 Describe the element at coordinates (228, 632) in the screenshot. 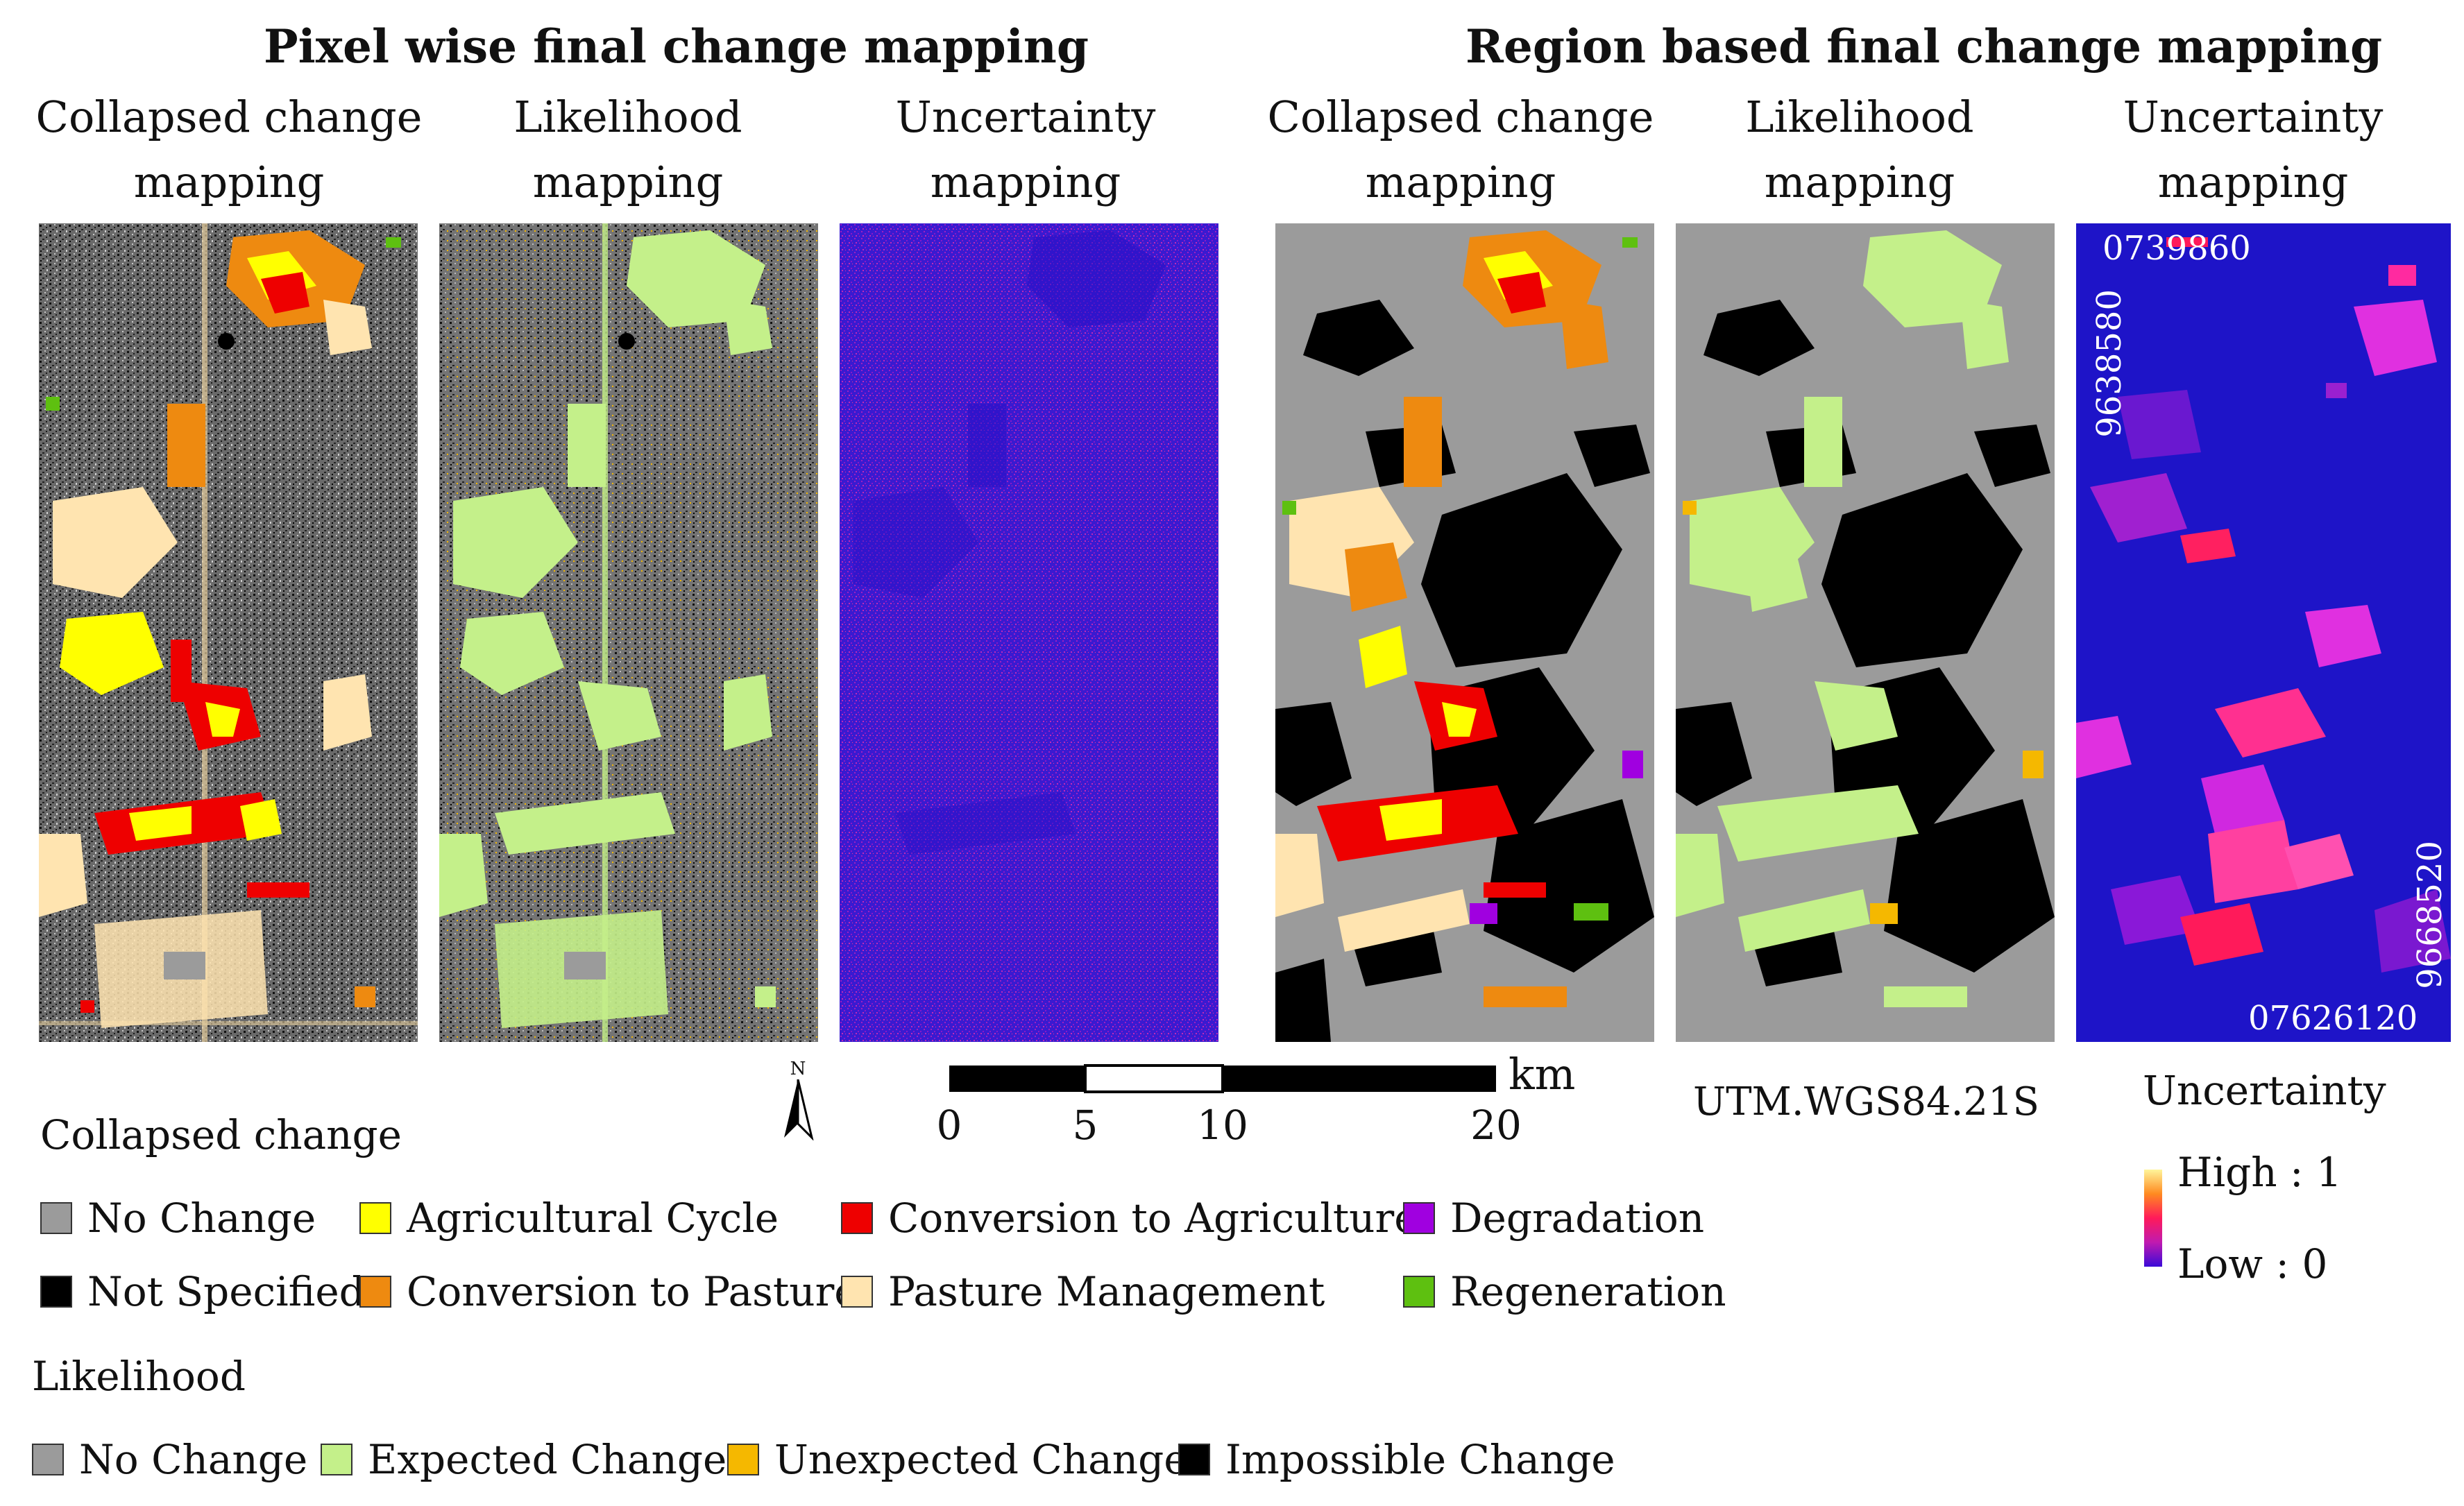

I see `map-pixel-collapsed` at that location.